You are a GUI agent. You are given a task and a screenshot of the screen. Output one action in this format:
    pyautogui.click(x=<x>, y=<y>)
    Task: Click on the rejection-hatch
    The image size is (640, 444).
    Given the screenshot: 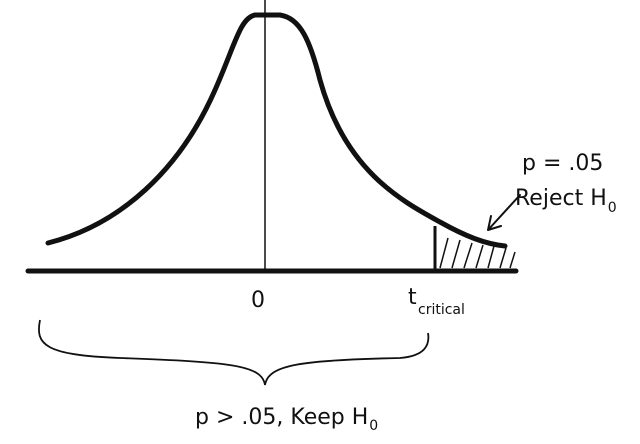 What is the action you would take?
    pyautogui.click(x=477, y=253)
    